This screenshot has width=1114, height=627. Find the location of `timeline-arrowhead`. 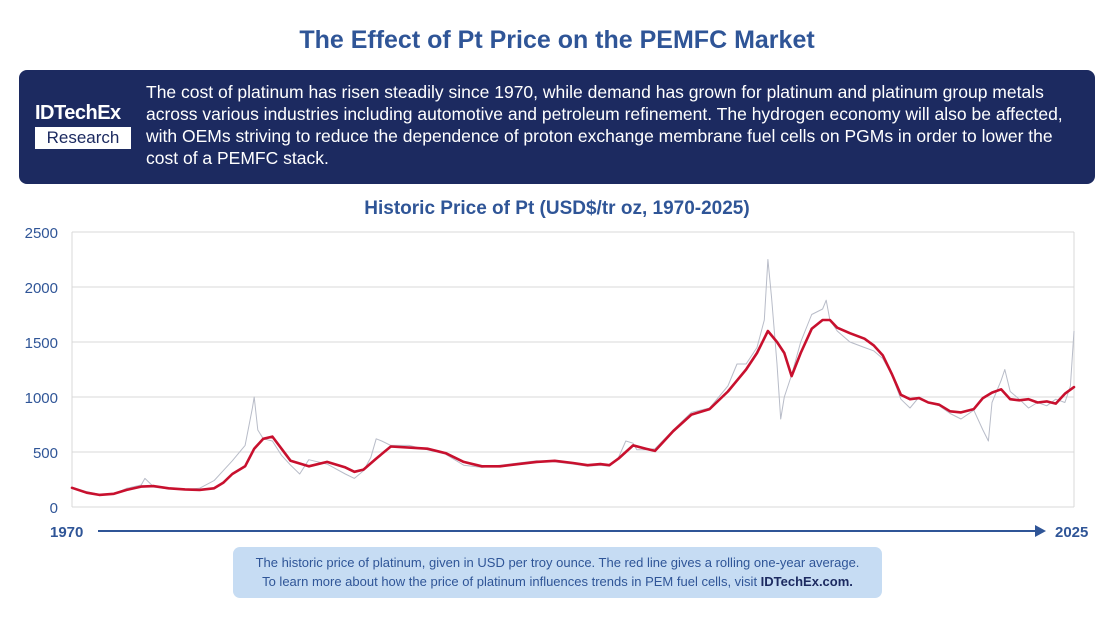

timeline-arrowhead is located at coordinates (1040, 531).